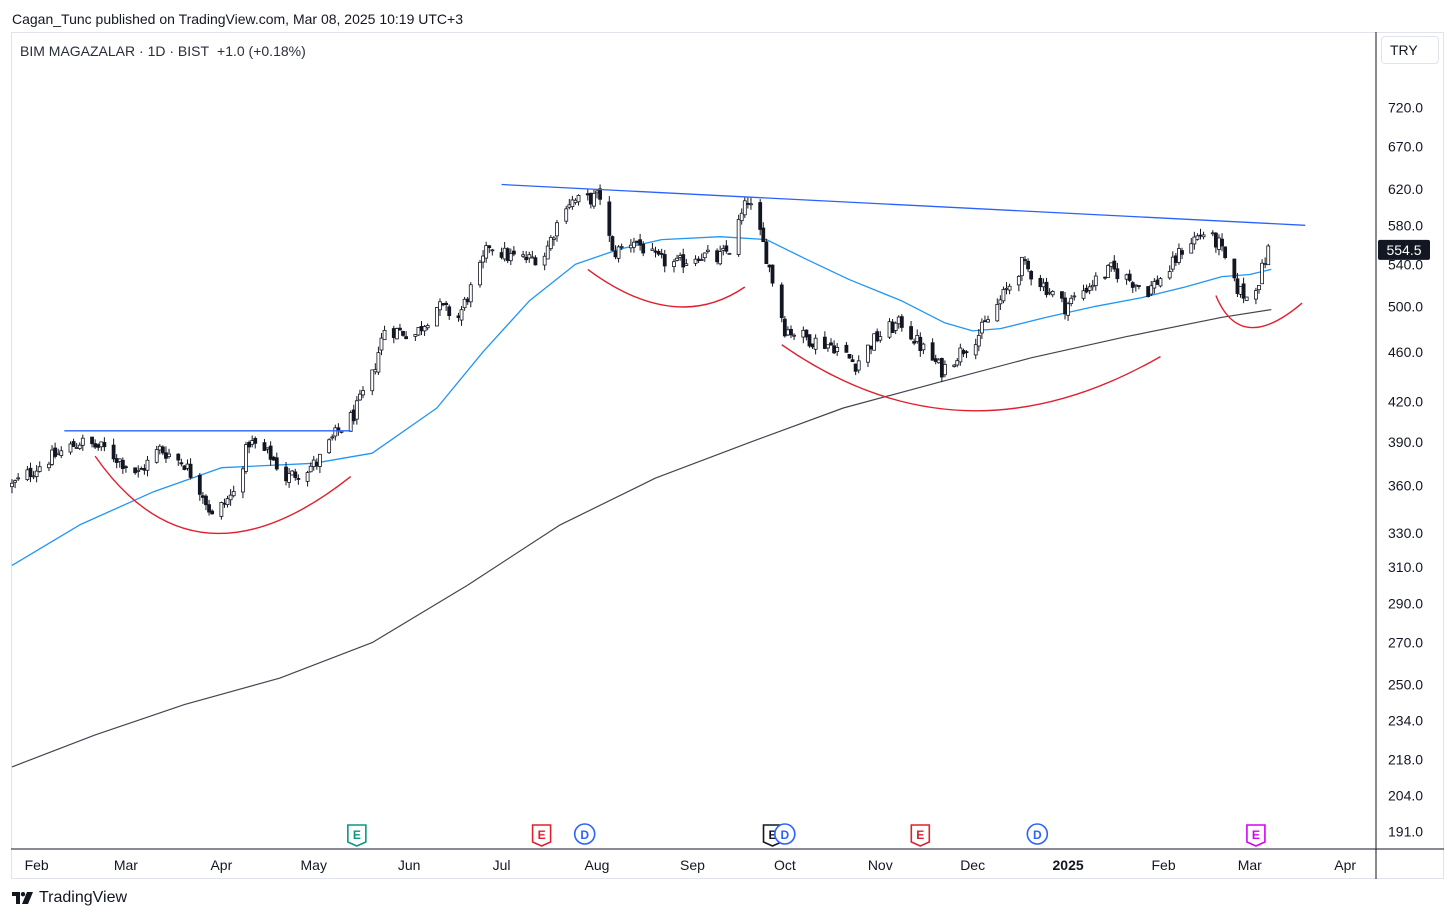 The height and width of the screenshot is (920, 1456). What do you see at coordinates (903, 204) in the screenshot?
I see `trendline` at bounding box center [903, 204].